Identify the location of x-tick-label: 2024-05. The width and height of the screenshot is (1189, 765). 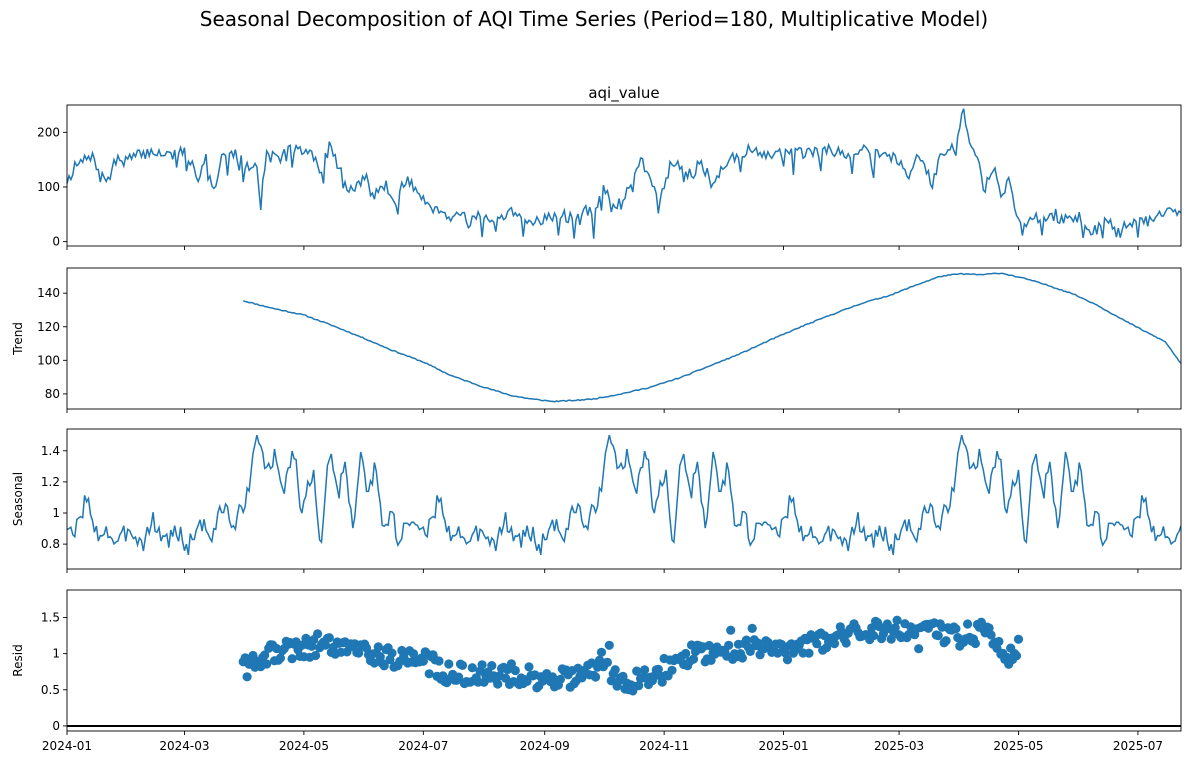
(304, 746).